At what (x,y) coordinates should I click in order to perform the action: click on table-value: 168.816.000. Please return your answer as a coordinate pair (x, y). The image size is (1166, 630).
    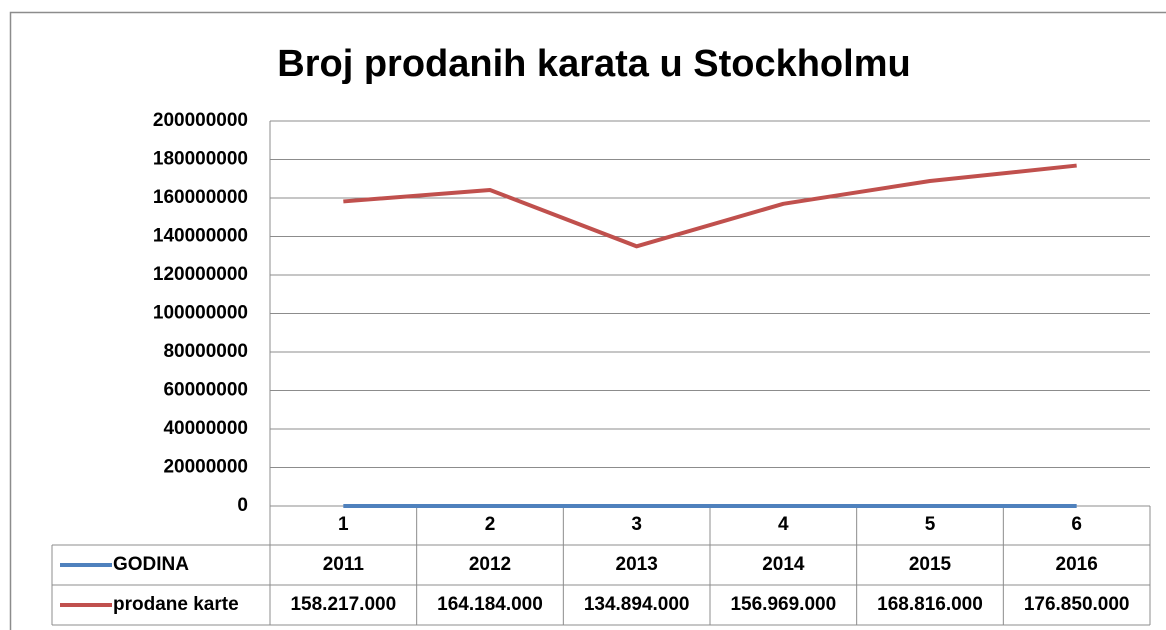
    Looking at the image, I should click on (930, 604).